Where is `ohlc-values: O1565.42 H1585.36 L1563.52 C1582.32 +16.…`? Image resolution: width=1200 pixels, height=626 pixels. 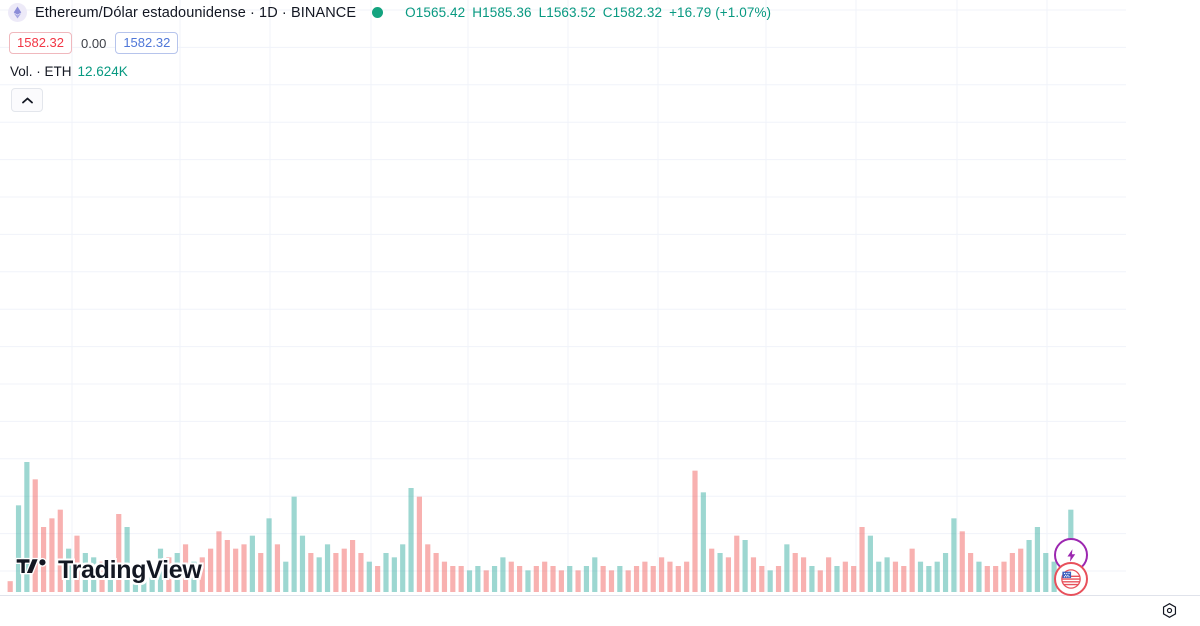 ohlc-values: O1565.42 H1585.36 L1563.52 C1582.32 +16.… is located at coordinates (588, 12).